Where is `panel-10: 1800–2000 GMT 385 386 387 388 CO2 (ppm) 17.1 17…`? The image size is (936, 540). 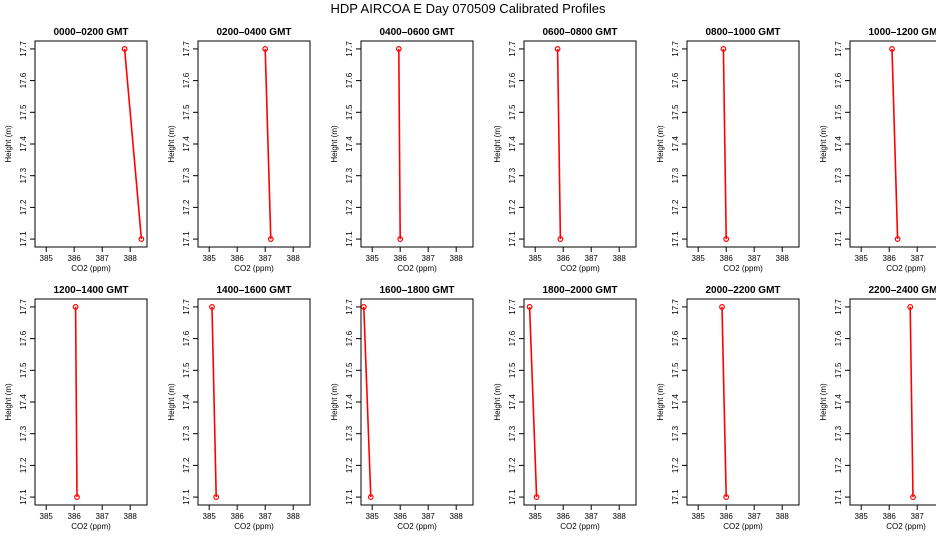
panel-10: 1800–2000 GMT 385 386 387 388 CO2 (ppm) 17.1 17… is located at coordinates (565, 408).